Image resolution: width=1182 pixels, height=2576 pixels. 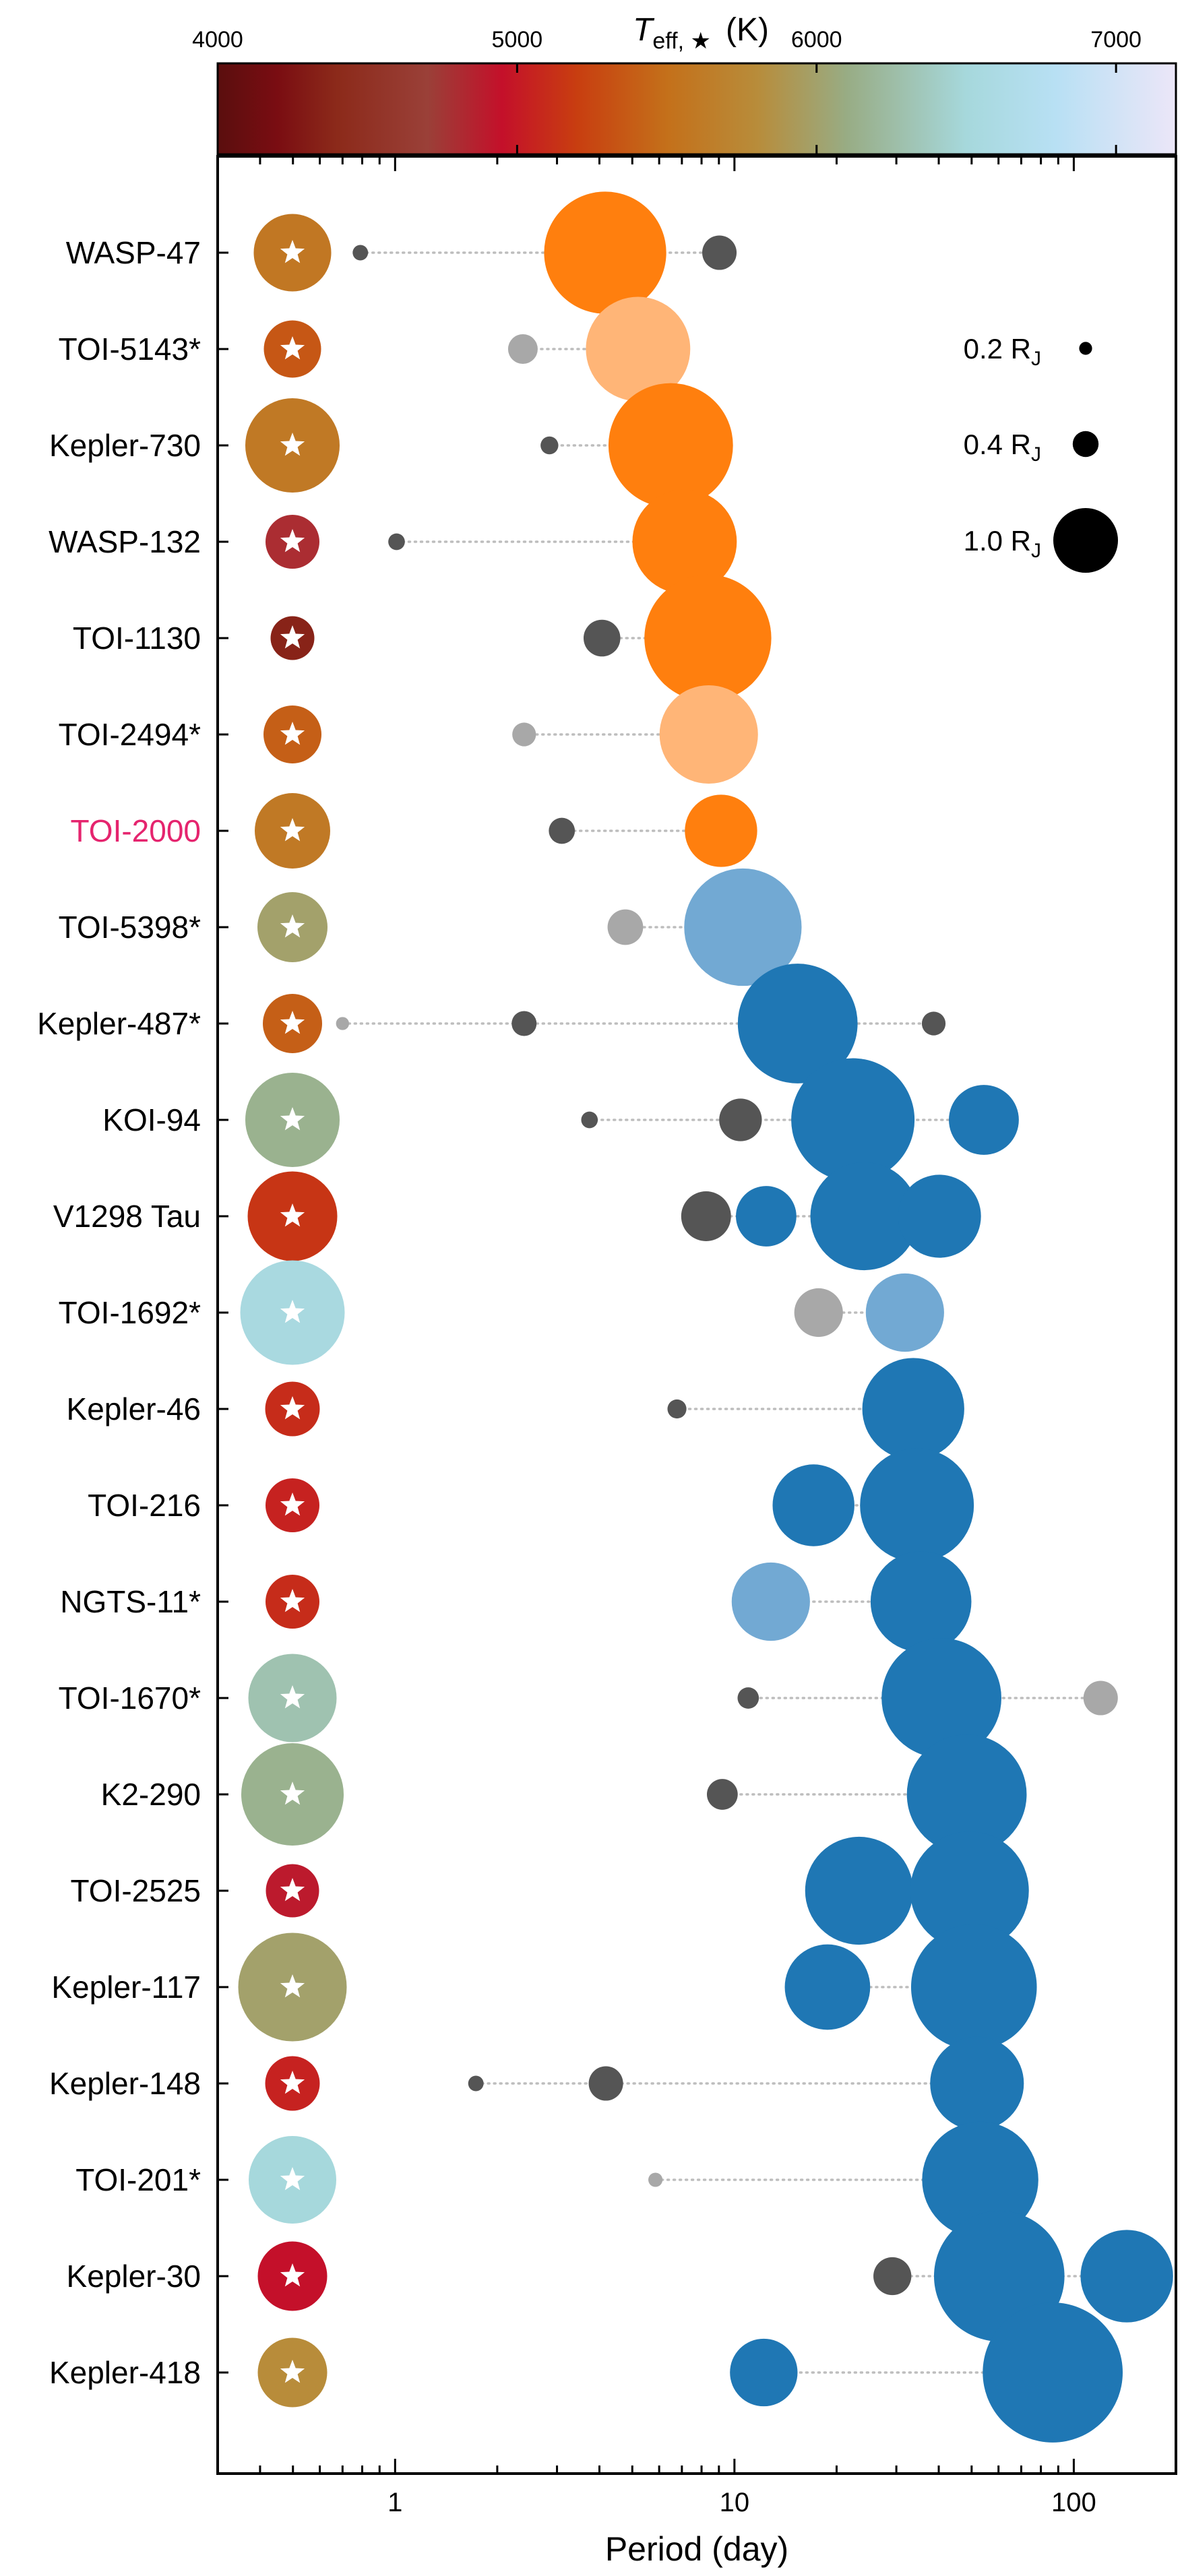 What do you see at coordinates (130, 1698) in the screenshot?
I see `system-label: TOI-1670*` at bounding box center [130, 1698].